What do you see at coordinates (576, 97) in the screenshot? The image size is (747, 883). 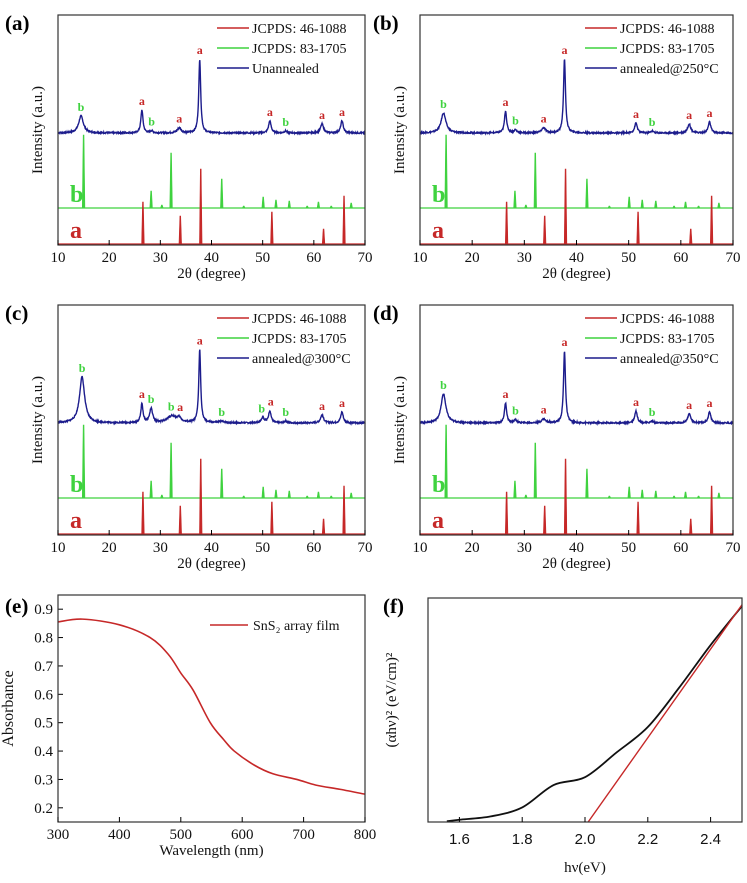 I see `sample-profile-line` at bounding box center [576, 97].